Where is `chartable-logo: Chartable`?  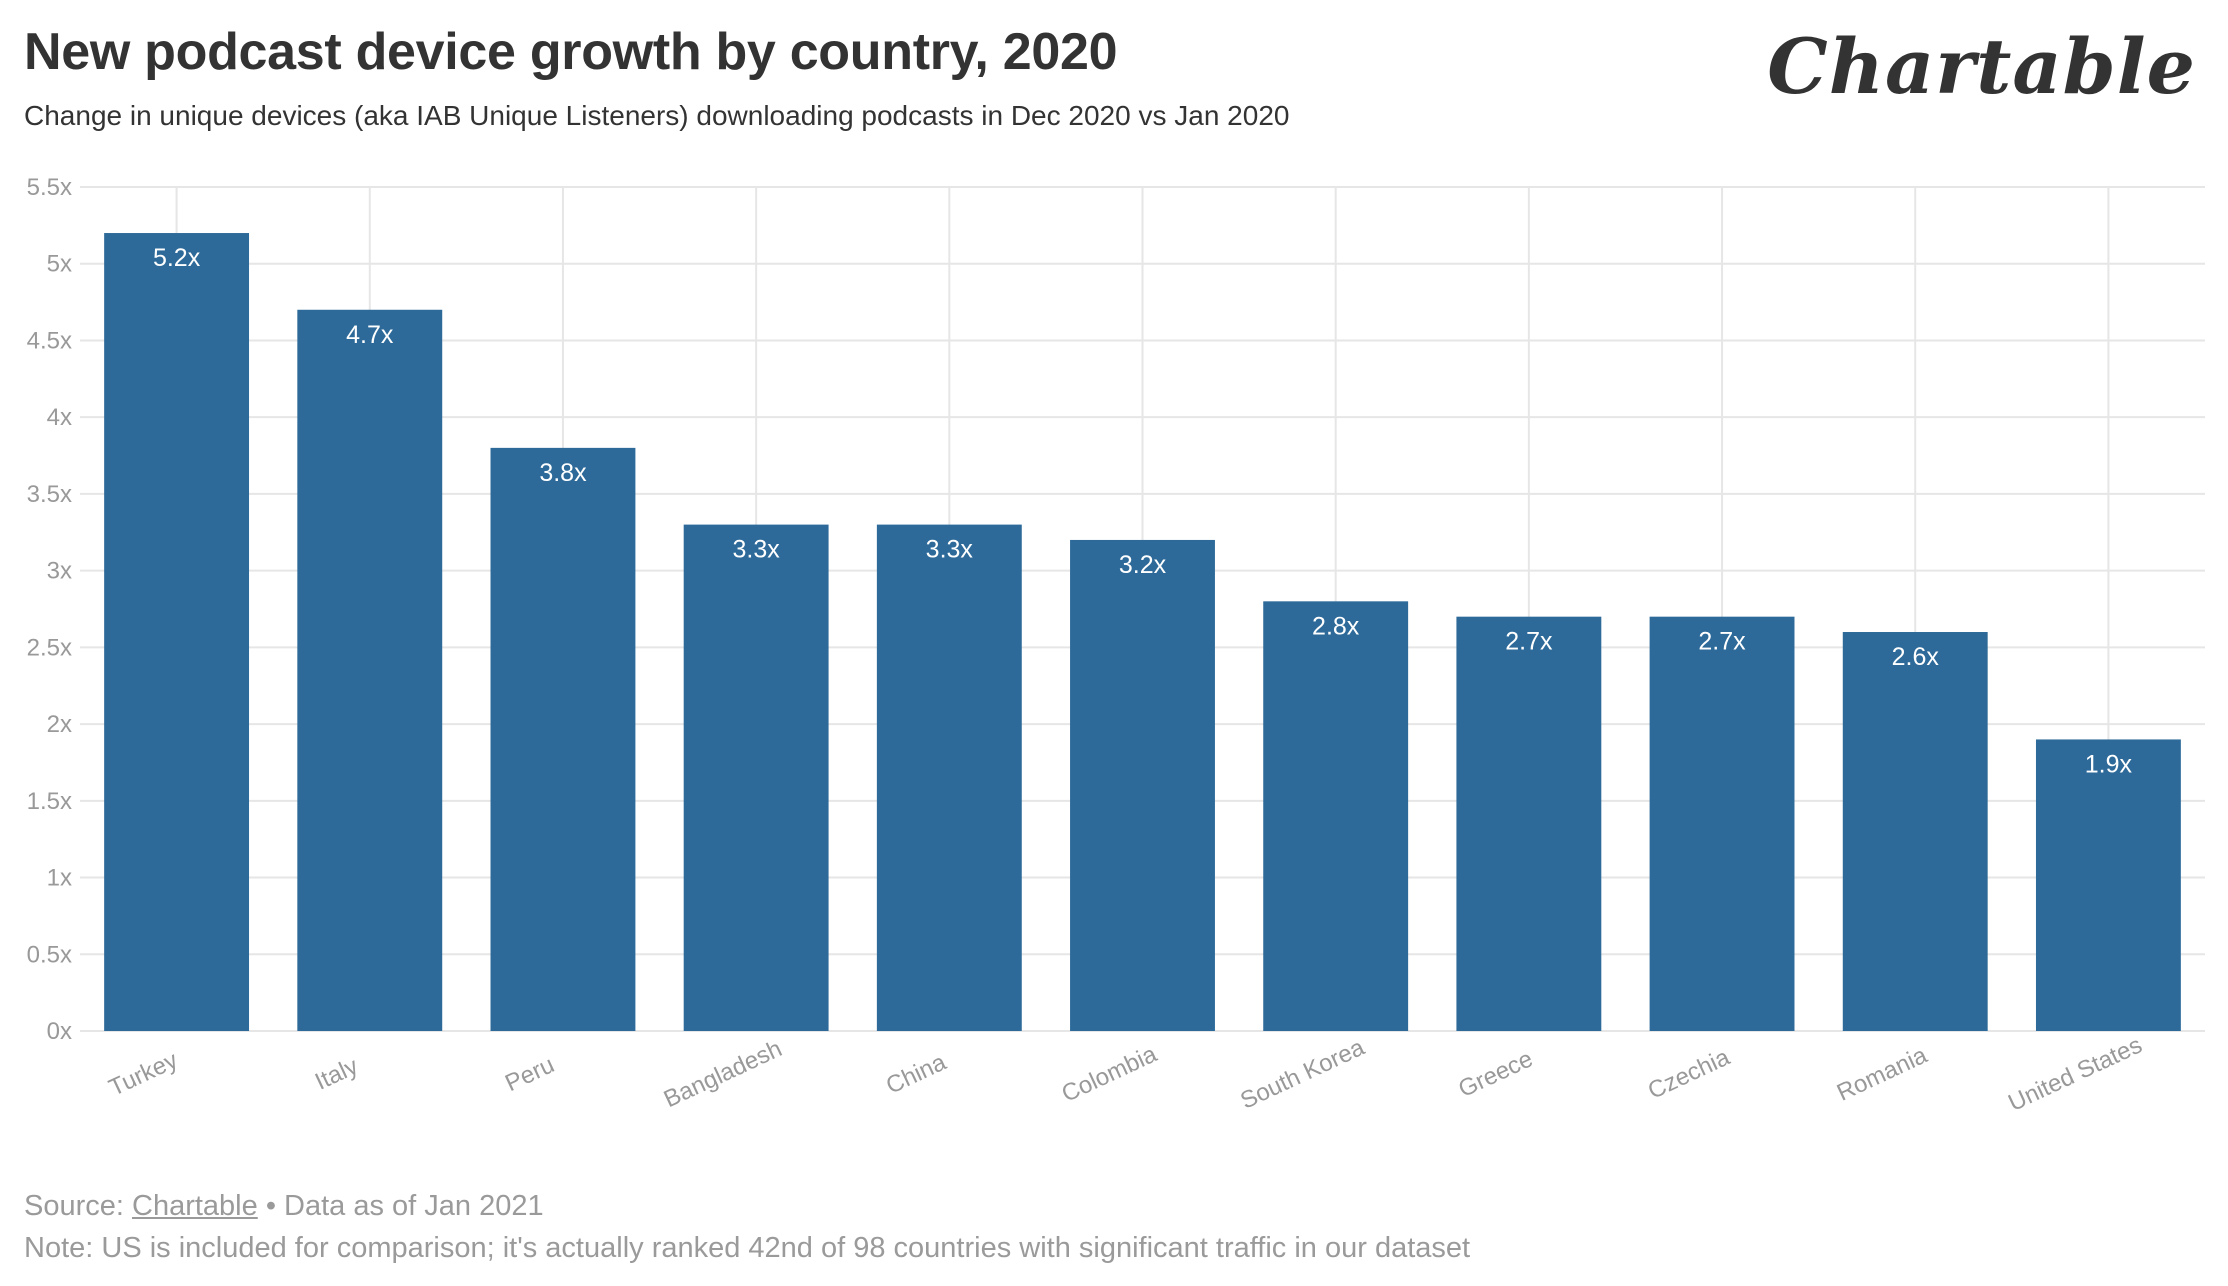
chartable-logo: Chartable is located at coordinates (1981, 66).